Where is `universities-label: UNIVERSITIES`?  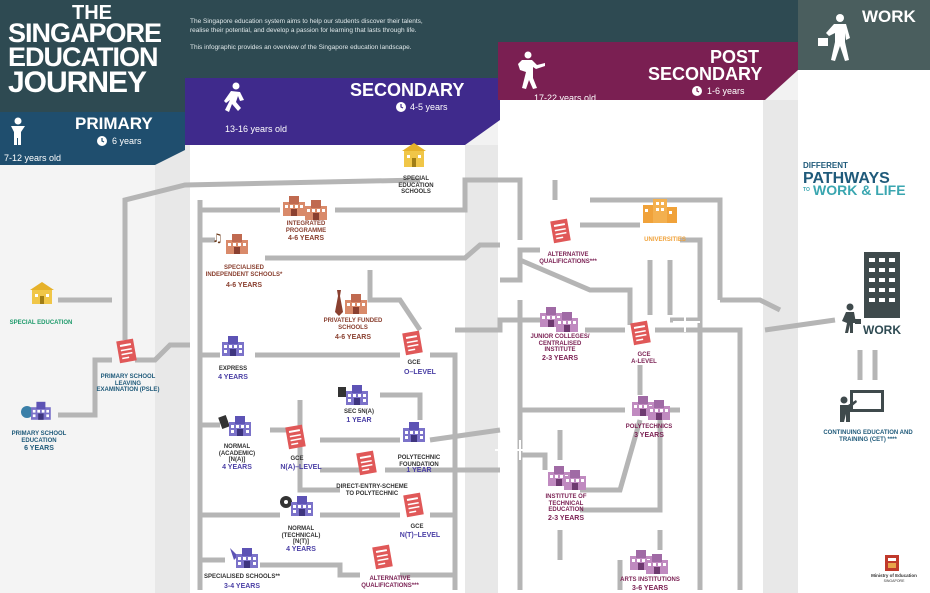 universities-label: UNIVERSITIES is located at coordinates (665, 240).